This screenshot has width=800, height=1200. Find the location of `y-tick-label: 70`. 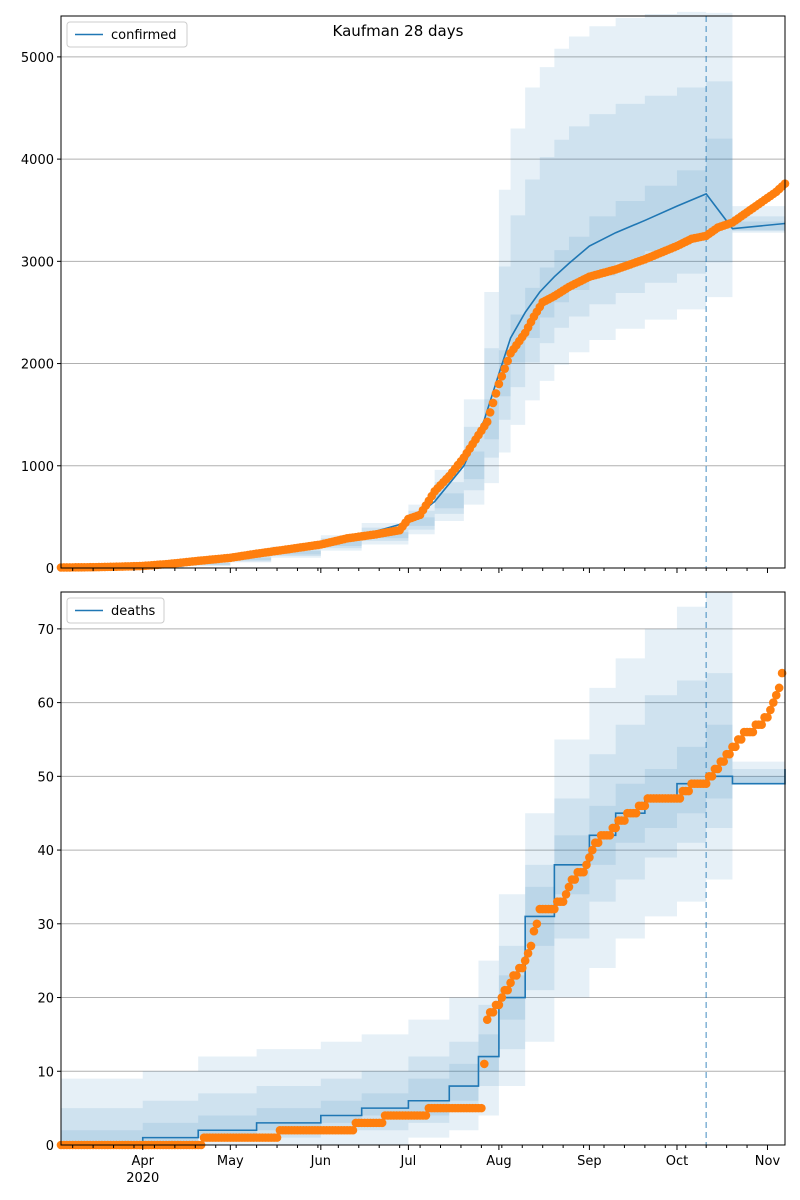

y-tick-label: 70 is located at coordinates (45, 630).